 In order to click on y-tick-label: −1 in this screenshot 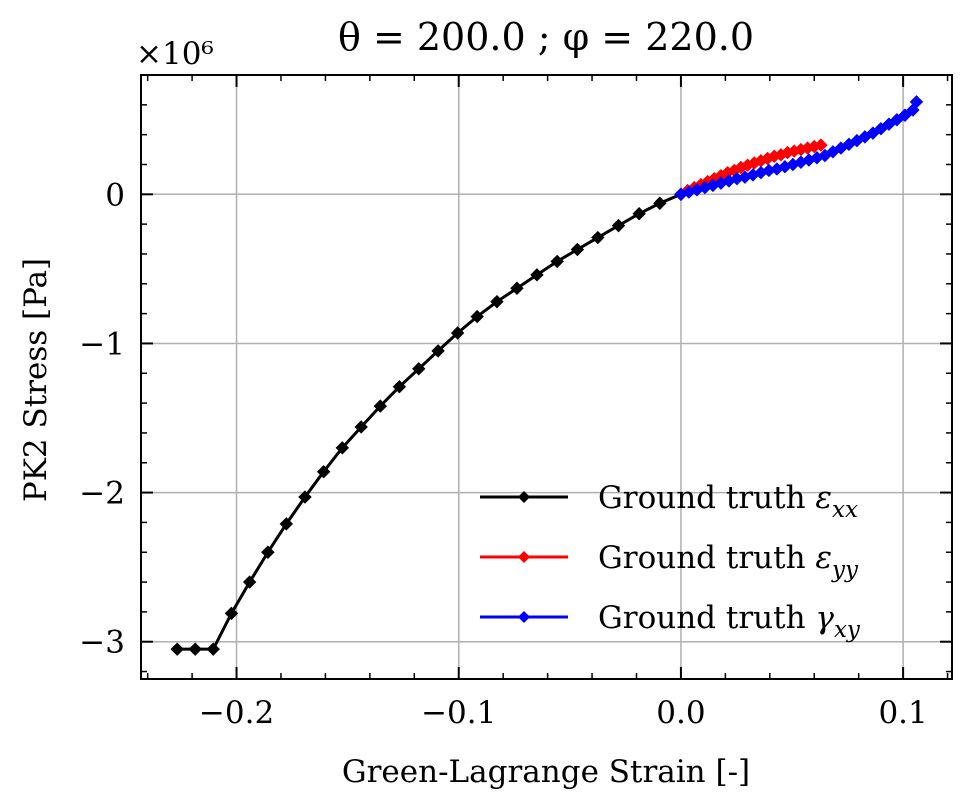, I will do `click(102, 344)`.